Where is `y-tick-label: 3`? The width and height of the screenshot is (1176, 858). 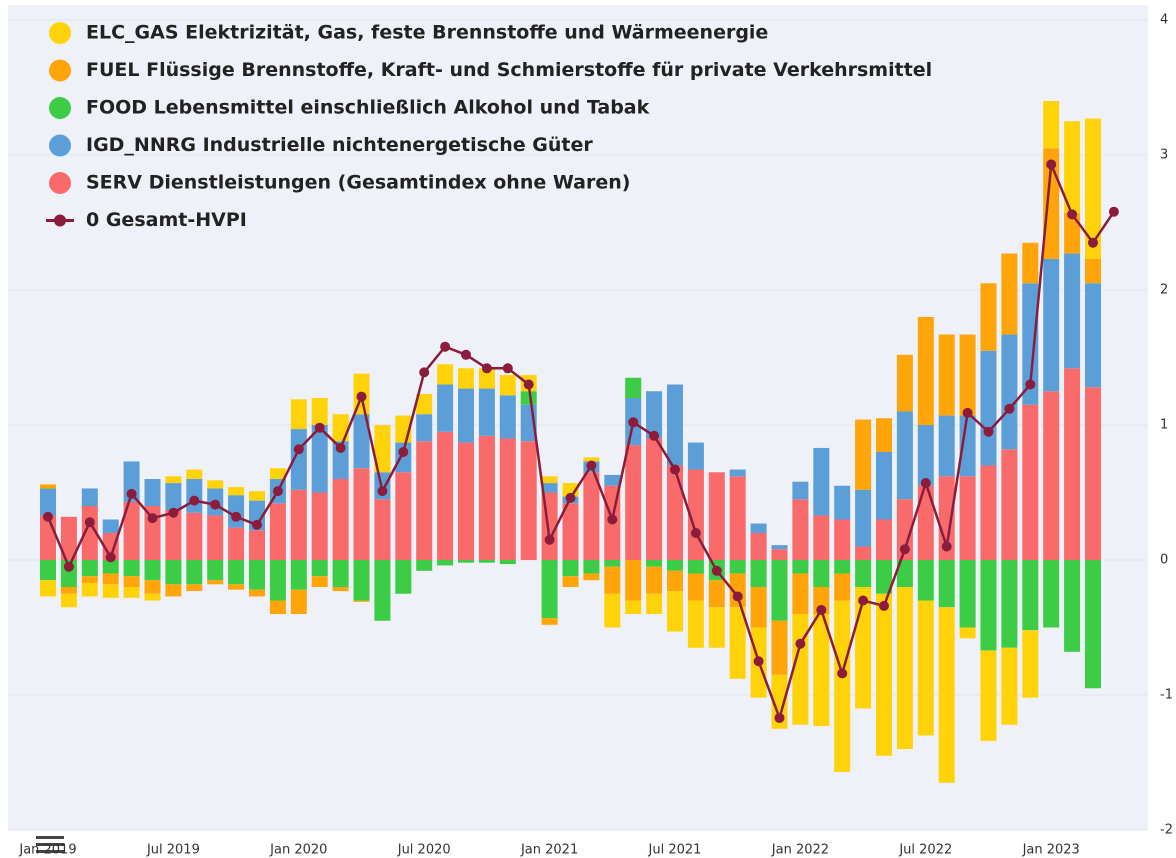
y-tick-label: 3 is located at coordinates (1164, 155).